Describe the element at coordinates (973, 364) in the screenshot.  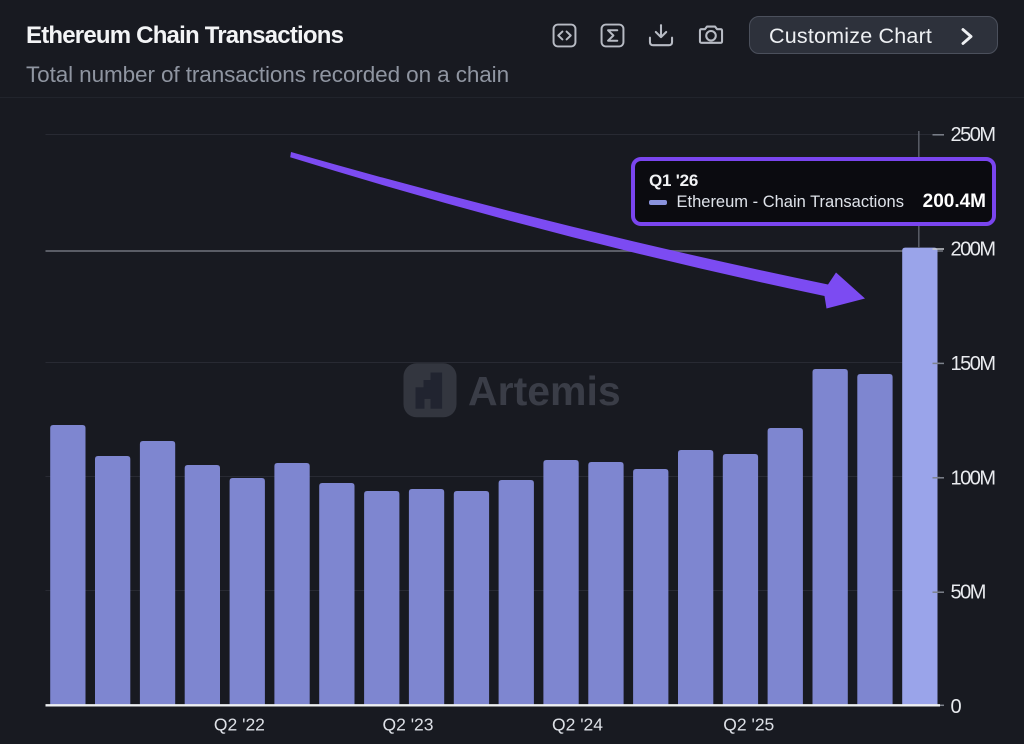
I see `svg-text: 150M` at that location.